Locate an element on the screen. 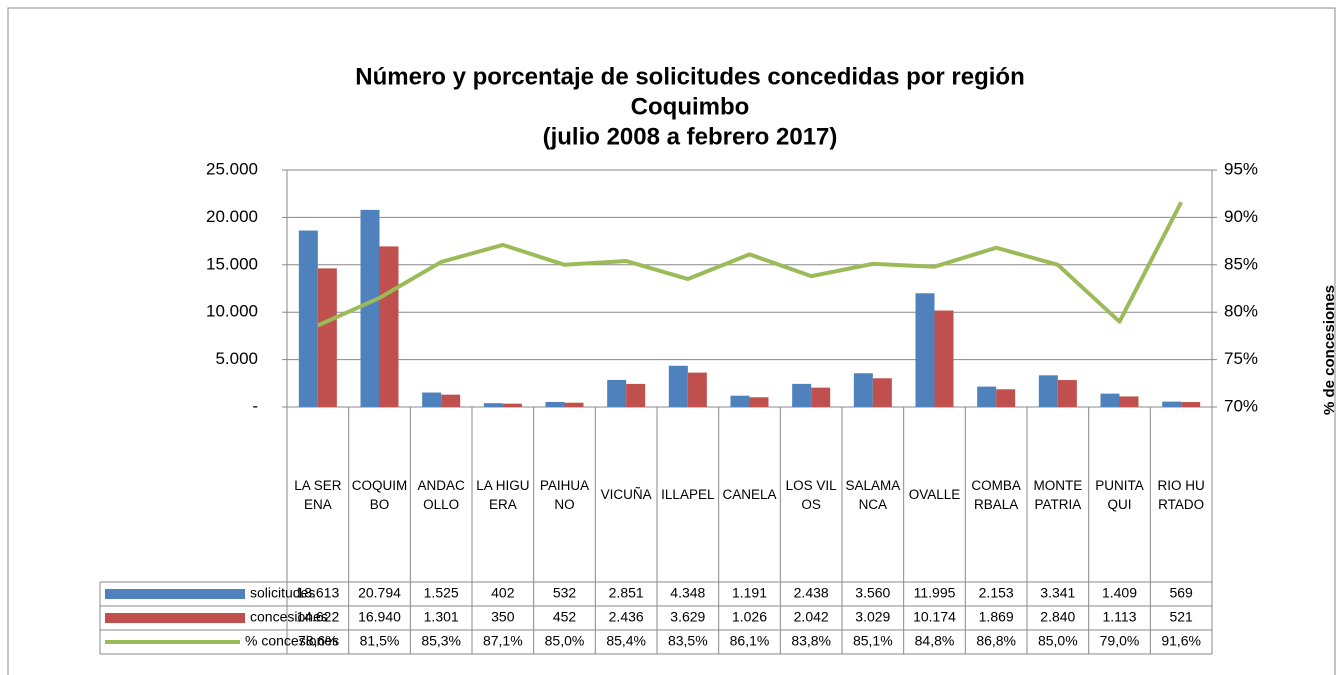 The width and height of the screenshot is (1343, 675). table-value: 2.042 is located at coordinates (811, 617).